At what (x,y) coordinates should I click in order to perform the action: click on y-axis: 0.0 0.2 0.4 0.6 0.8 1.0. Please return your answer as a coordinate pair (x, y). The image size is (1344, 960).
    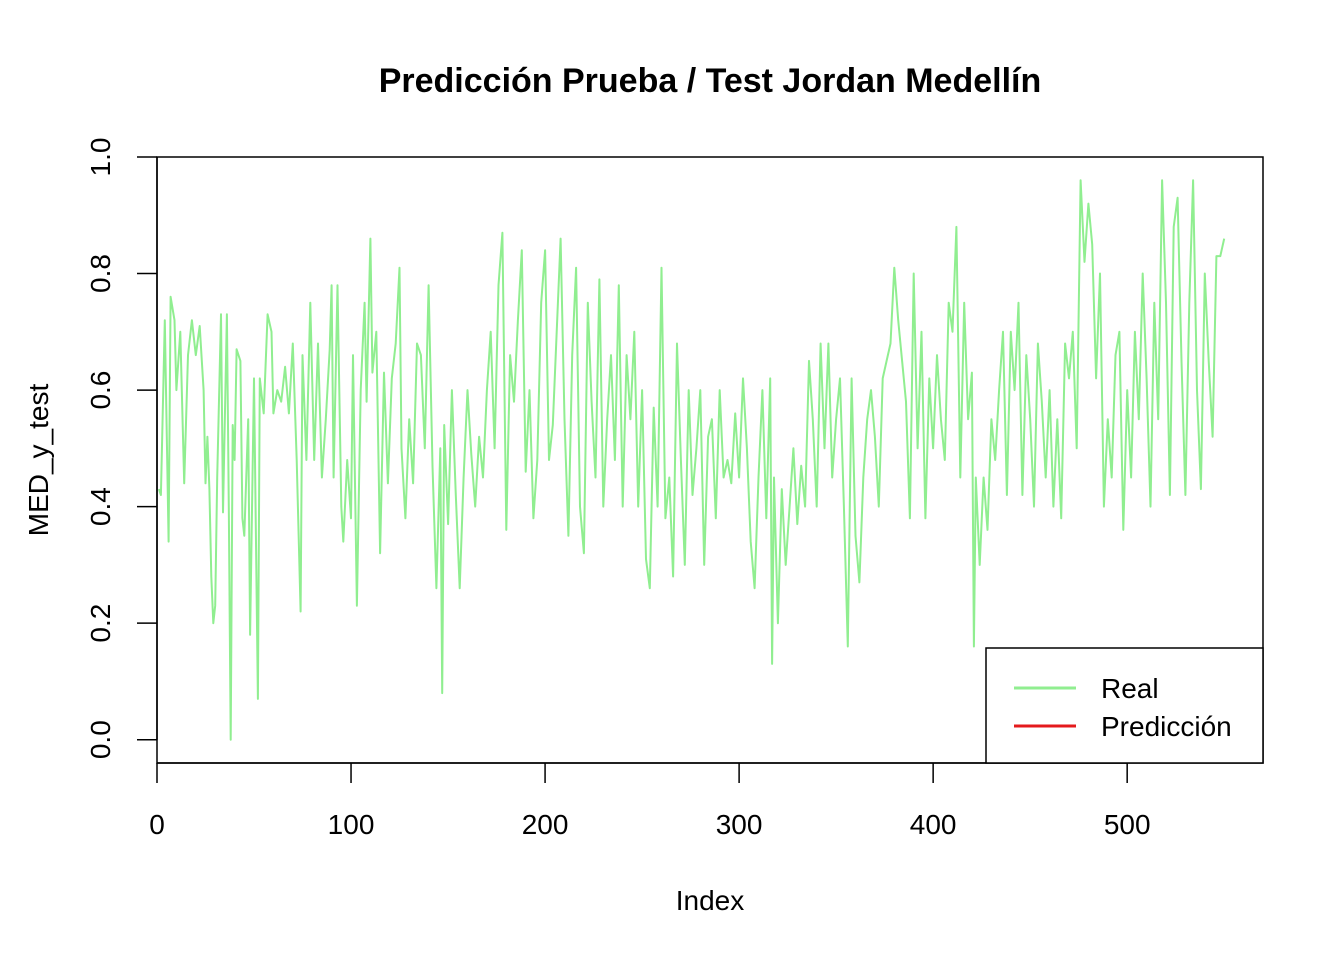
    Looking at the image, I should click on (121, 448).